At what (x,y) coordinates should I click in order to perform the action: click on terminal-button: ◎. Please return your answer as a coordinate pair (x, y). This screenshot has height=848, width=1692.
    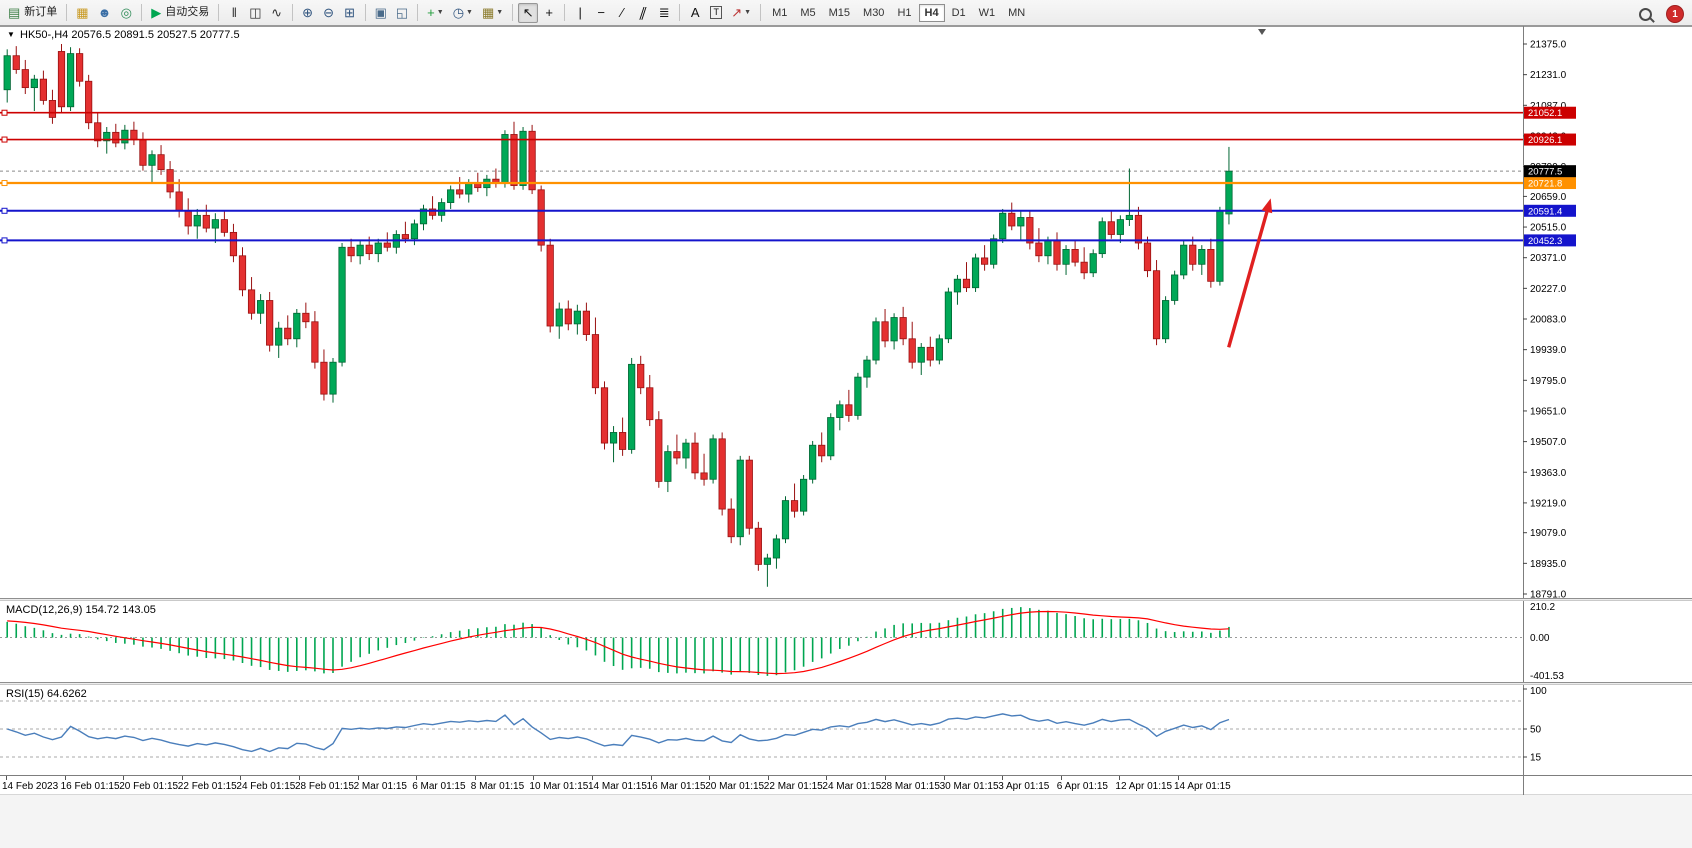
    Looking at the image, I should click on (126, 13).